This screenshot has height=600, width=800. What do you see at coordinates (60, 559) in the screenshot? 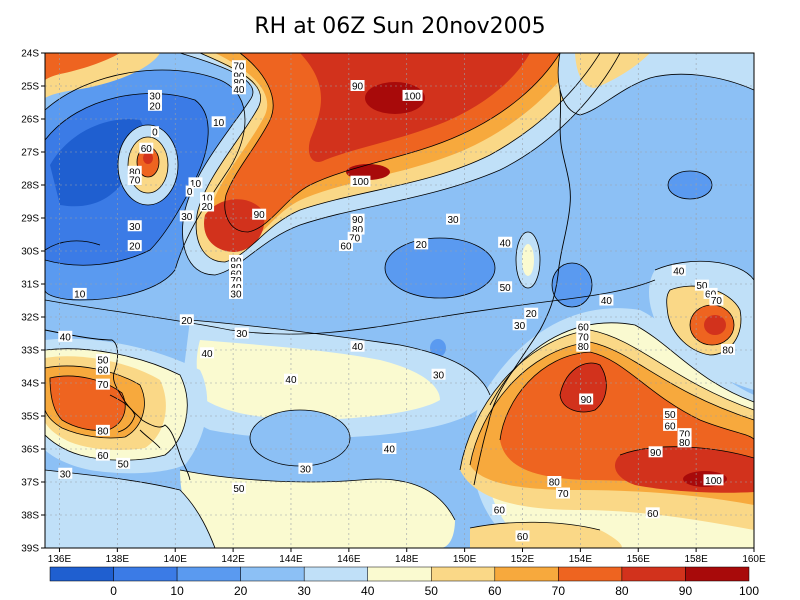
I see `x-tick-label: 136E` at bounding box center [60, 559].